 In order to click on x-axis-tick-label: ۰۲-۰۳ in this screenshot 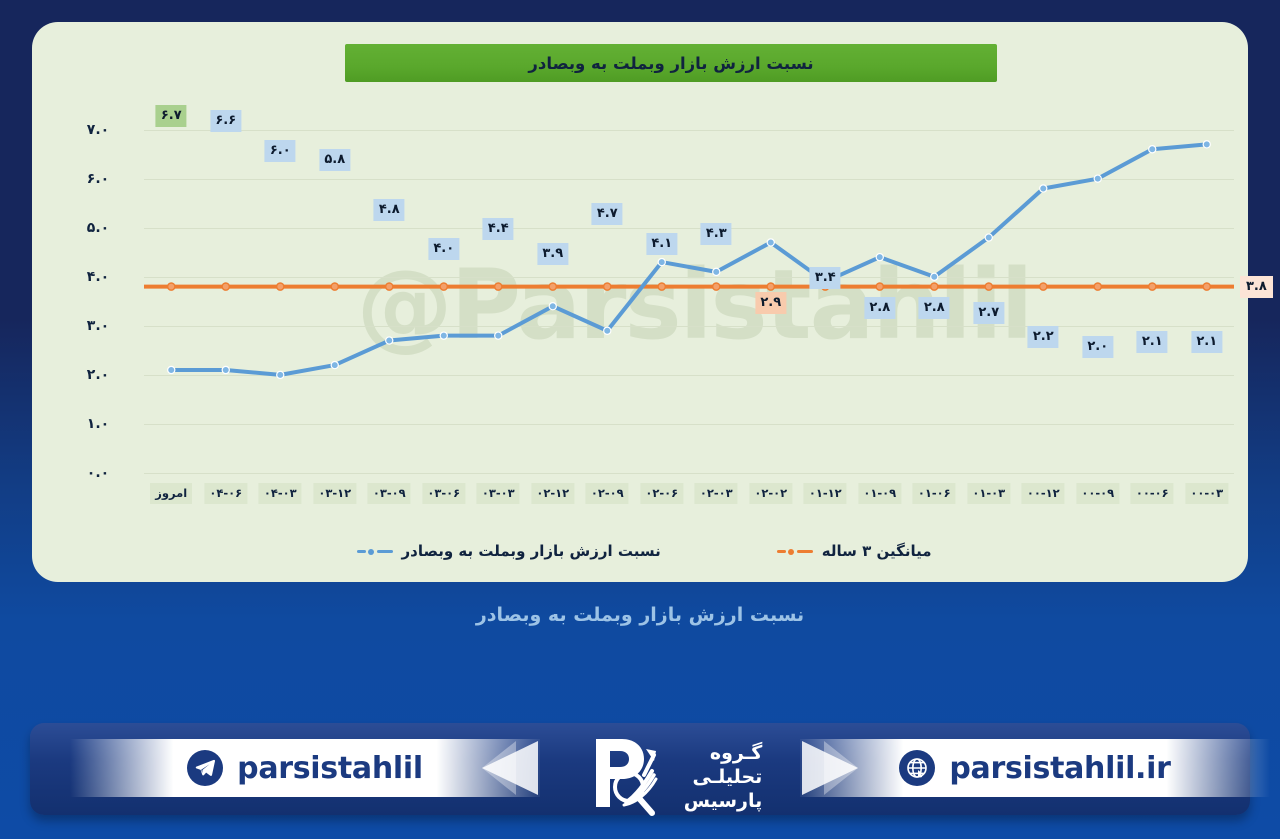, I will do `click(716, 493)`.